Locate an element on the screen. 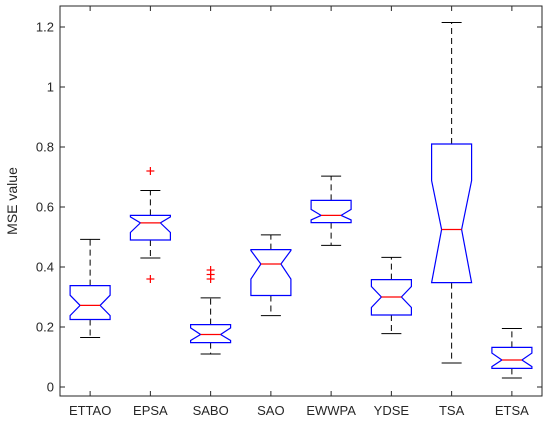  box-etsa is located at coordinates (512, 353).